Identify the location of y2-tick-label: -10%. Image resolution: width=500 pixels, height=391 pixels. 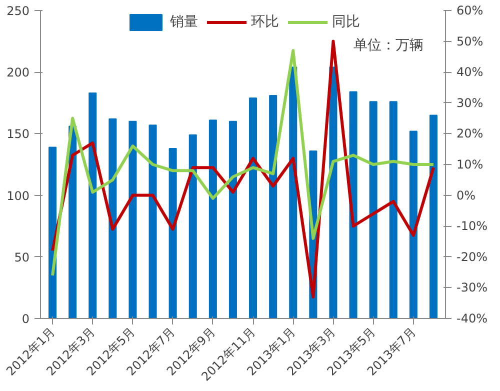
(472, 226).